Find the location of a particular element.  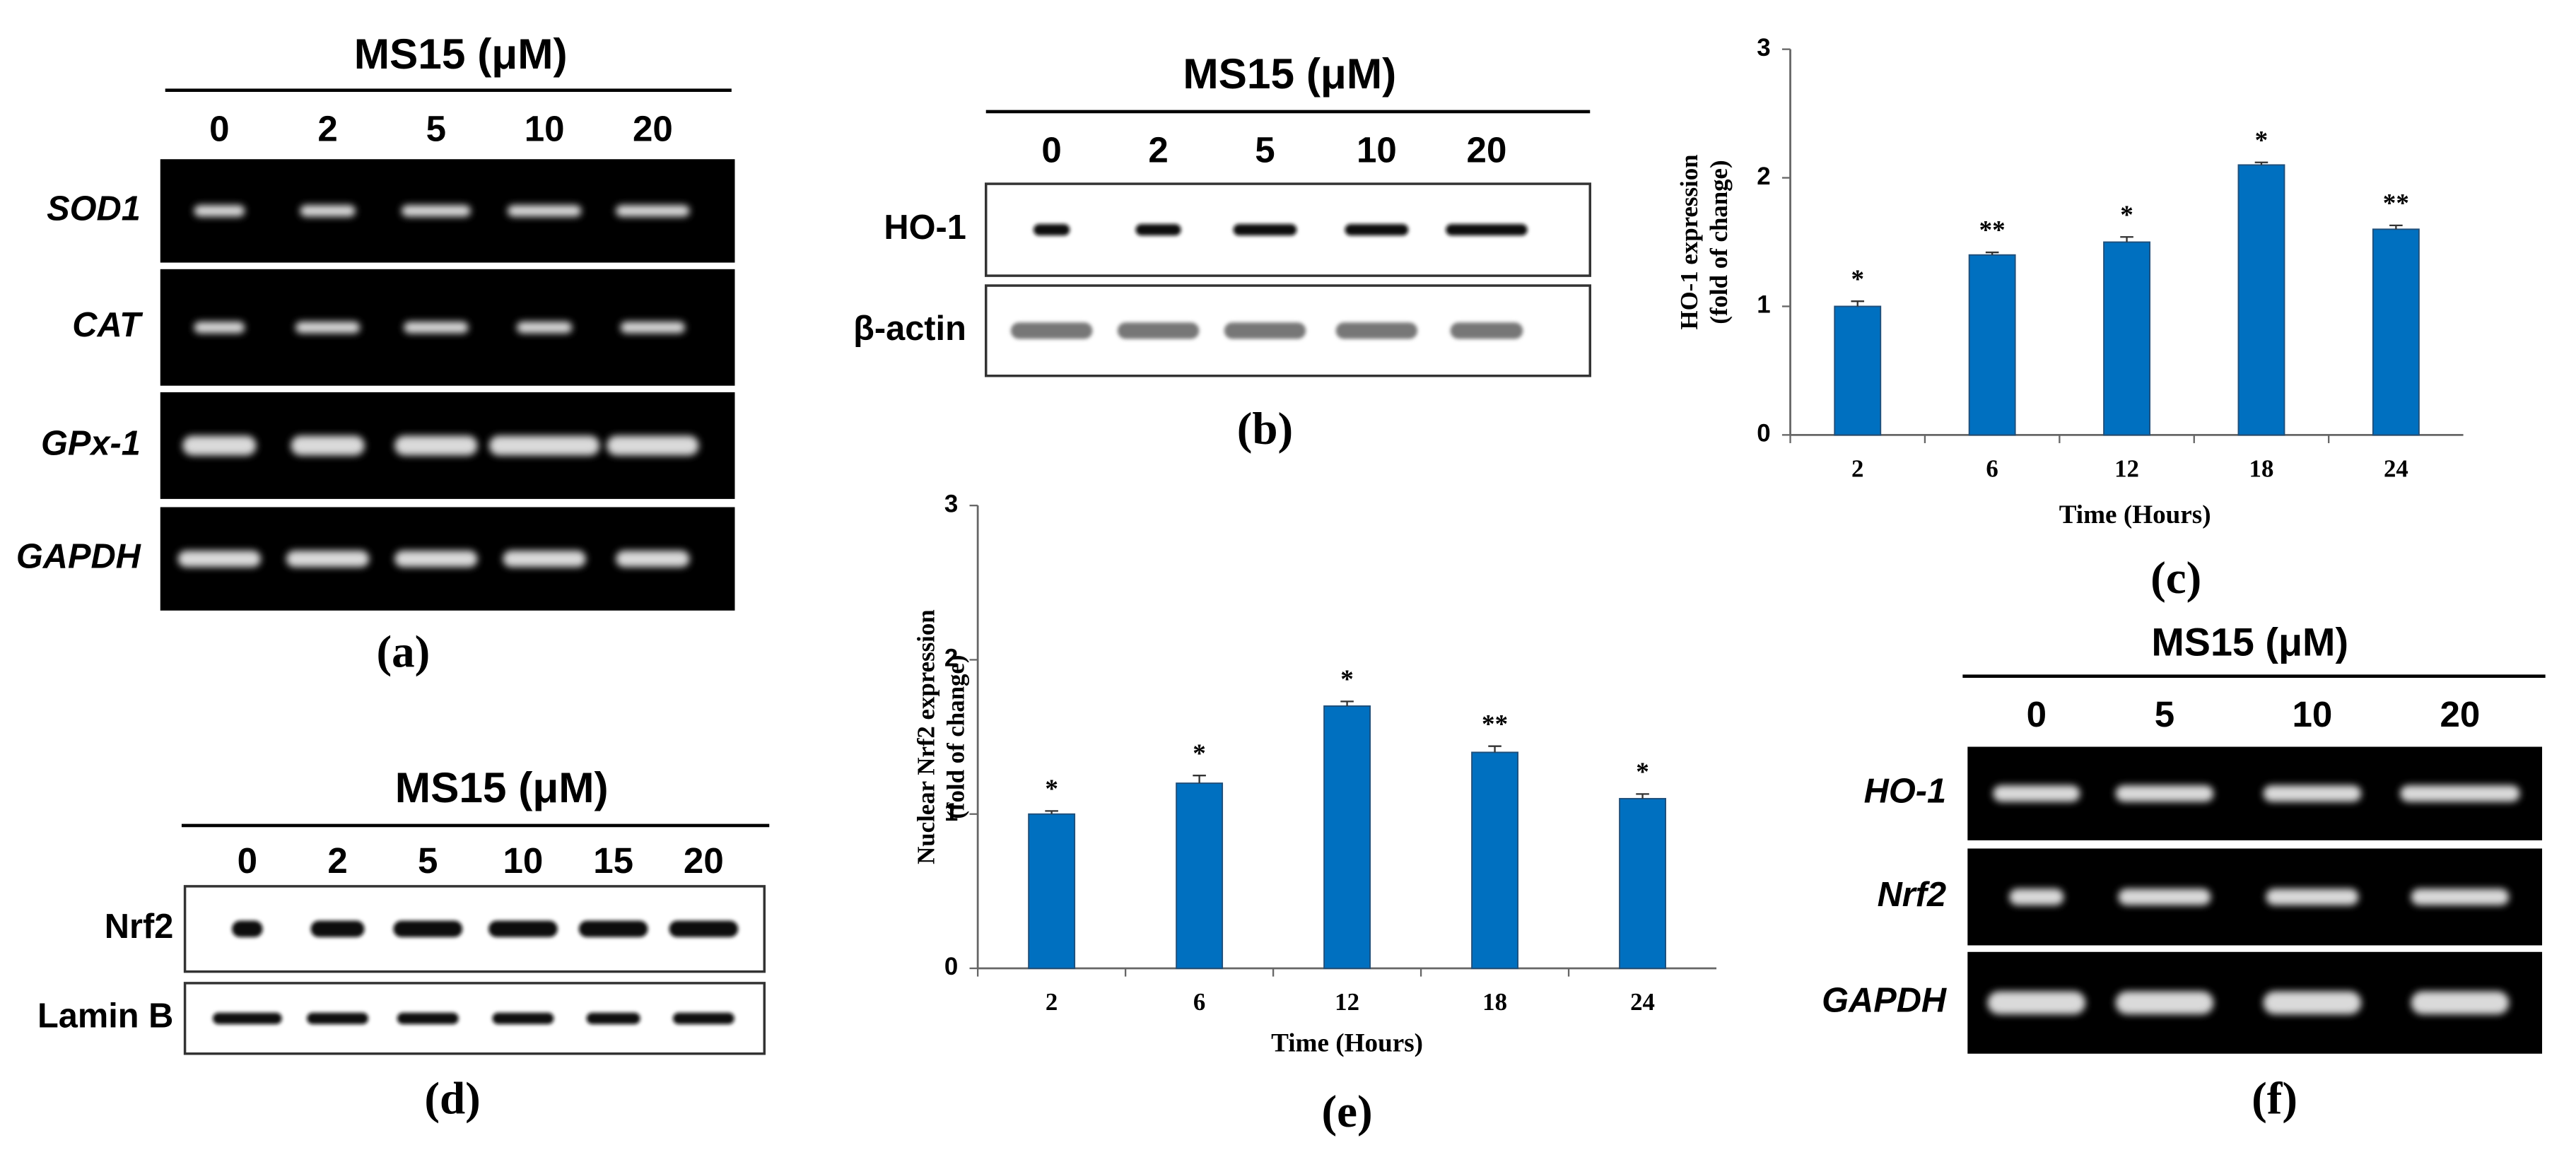

x-tick-label: 6 is located at coordinates (1992, 468).